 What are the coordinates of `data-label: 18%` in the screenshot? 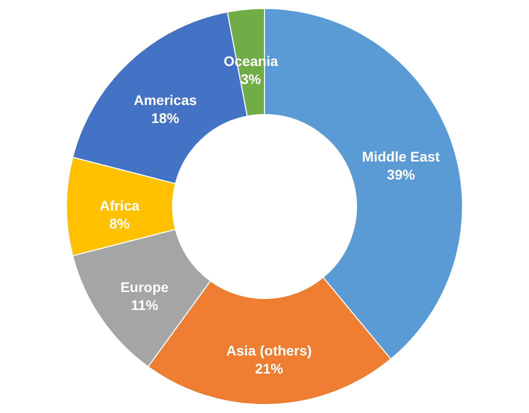 It's located at (165, 118).